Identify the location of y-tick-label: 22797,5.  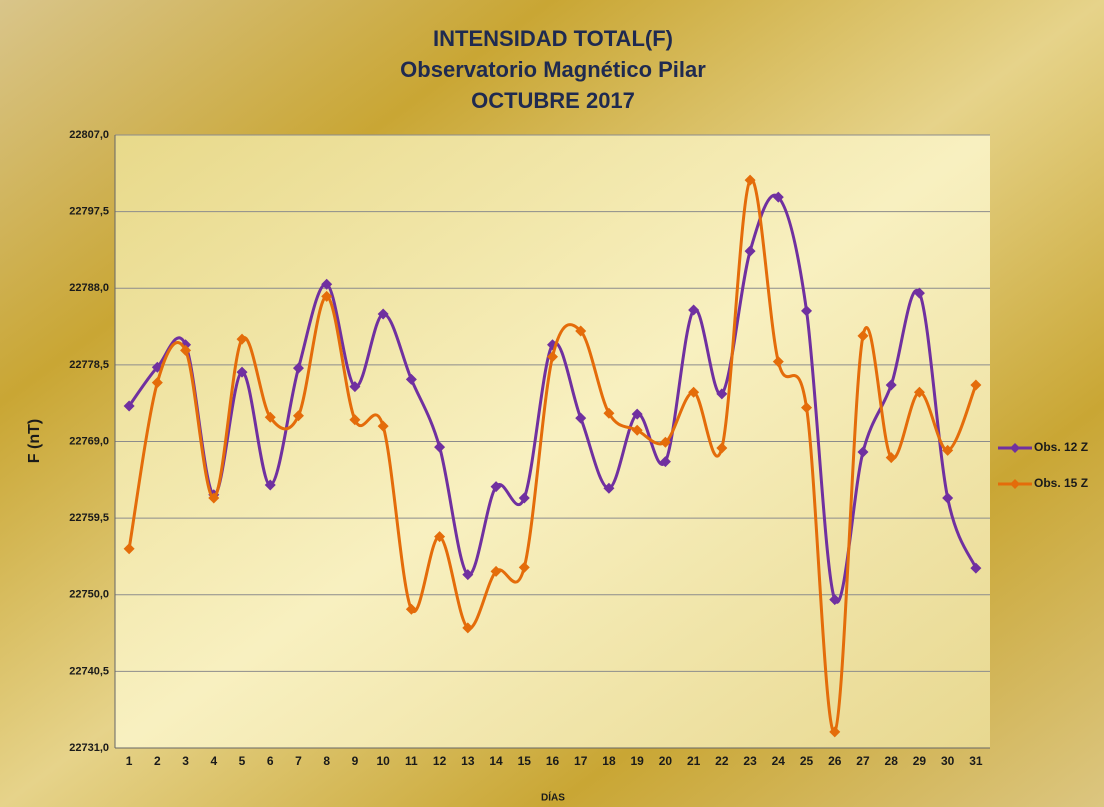
(89, 212).